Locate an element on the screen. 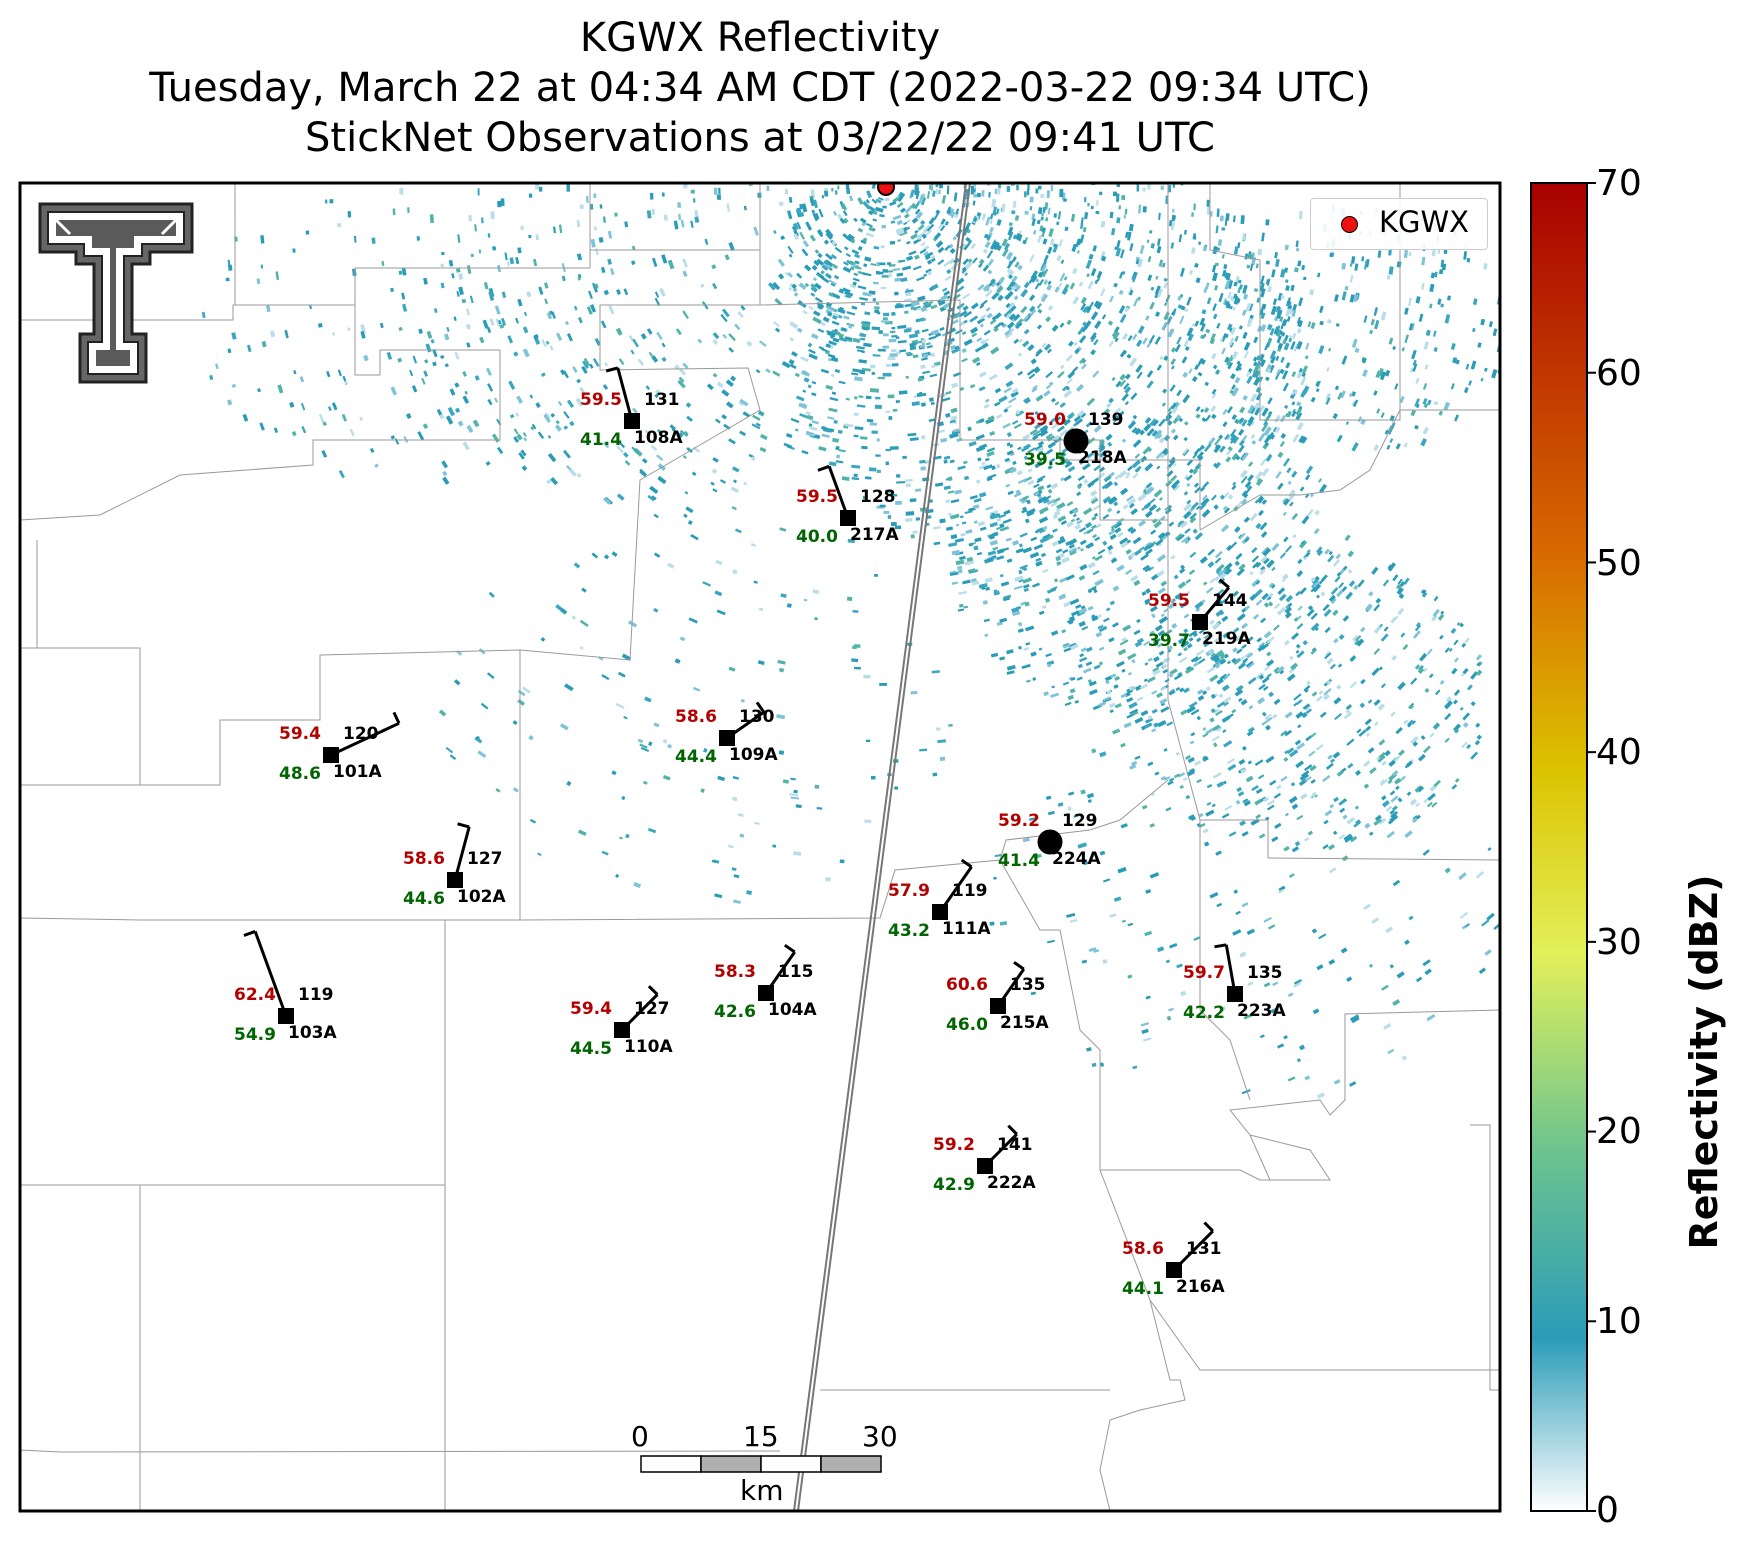  station-temperature: 58.6 is located at coordinates (696, 717).